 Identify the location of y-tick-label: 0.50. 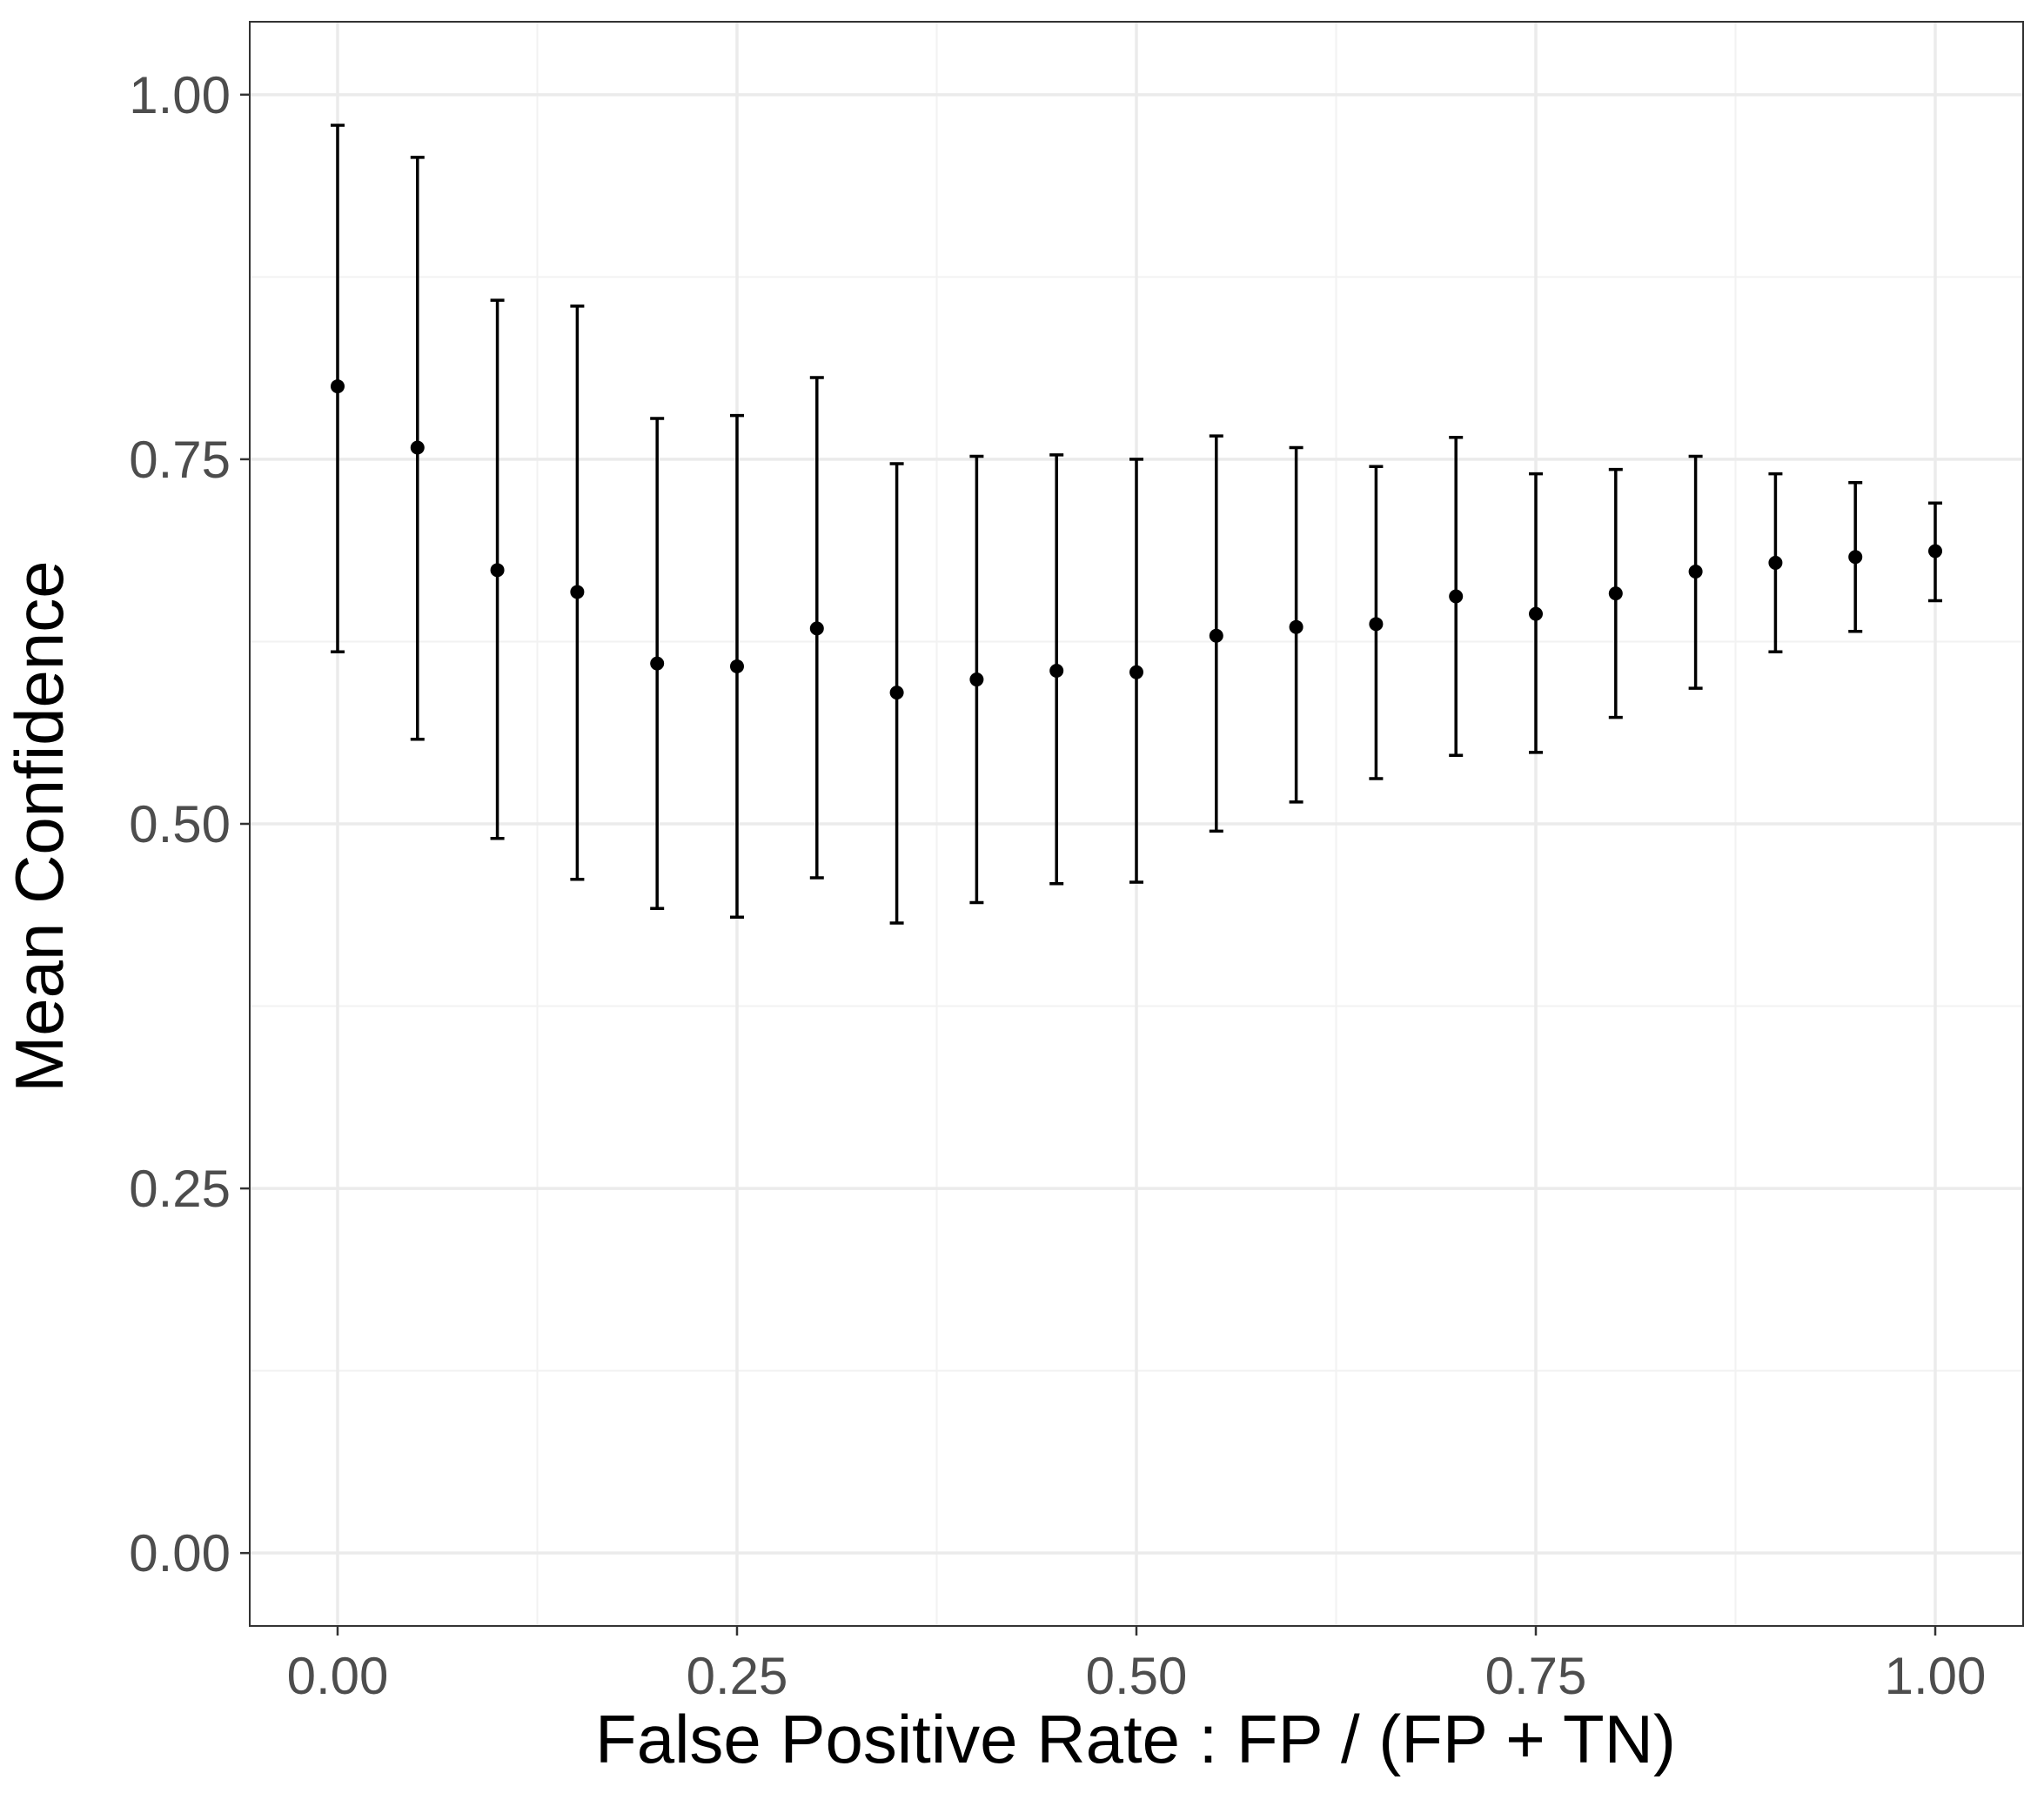
(180, 824).